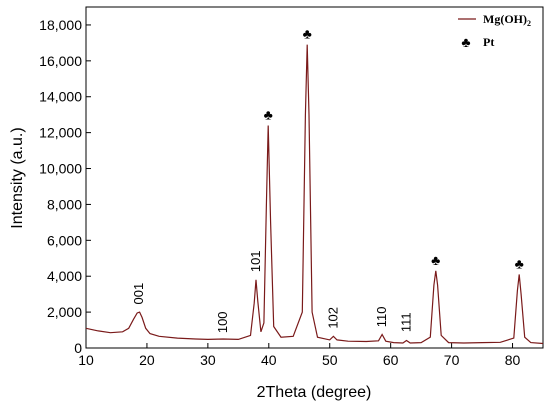  What do you see at coordinates (78, 348) in the screenshot?
I see `y-tick-label: 0` at bounding box center [78, 348].